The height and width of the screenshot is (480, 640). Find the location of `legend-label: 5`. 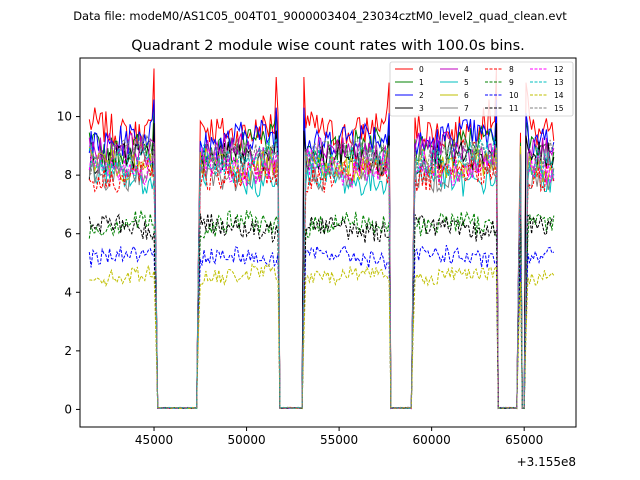

legend-label: 5 is located at coordinates (466, 82).